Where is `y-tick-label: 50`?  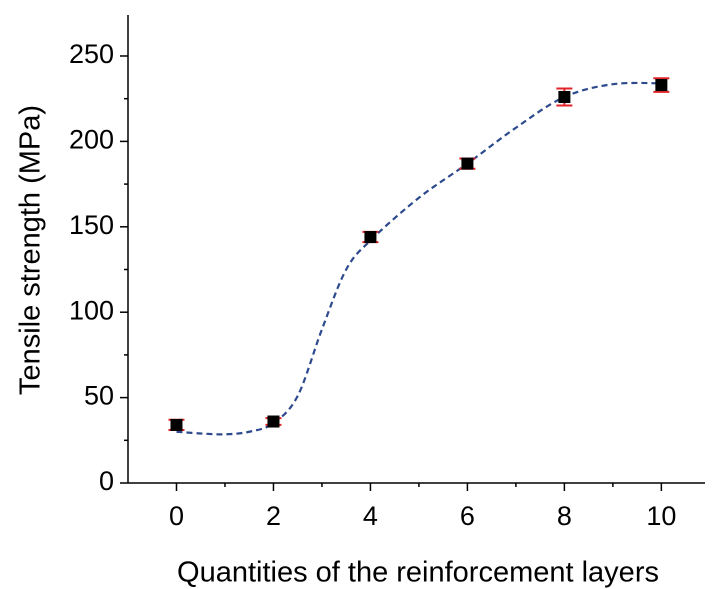
y-tick-label: 50 is located at coordinates (99, 396).